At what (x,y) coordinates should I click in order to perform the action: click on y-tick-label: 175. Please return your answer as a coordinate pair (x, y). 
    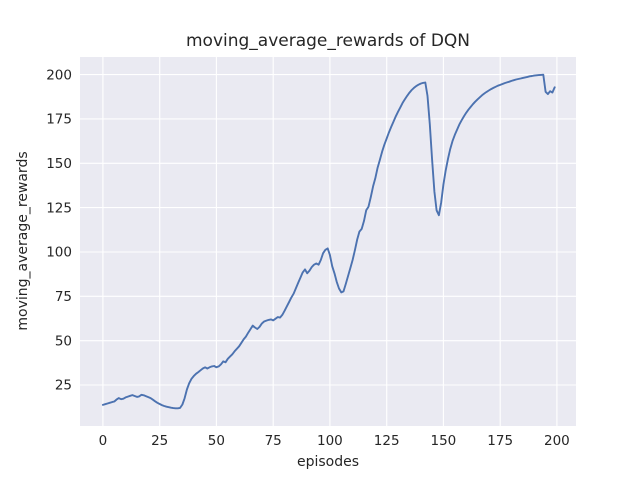
    Looking at the image, I should click on (59, 120).